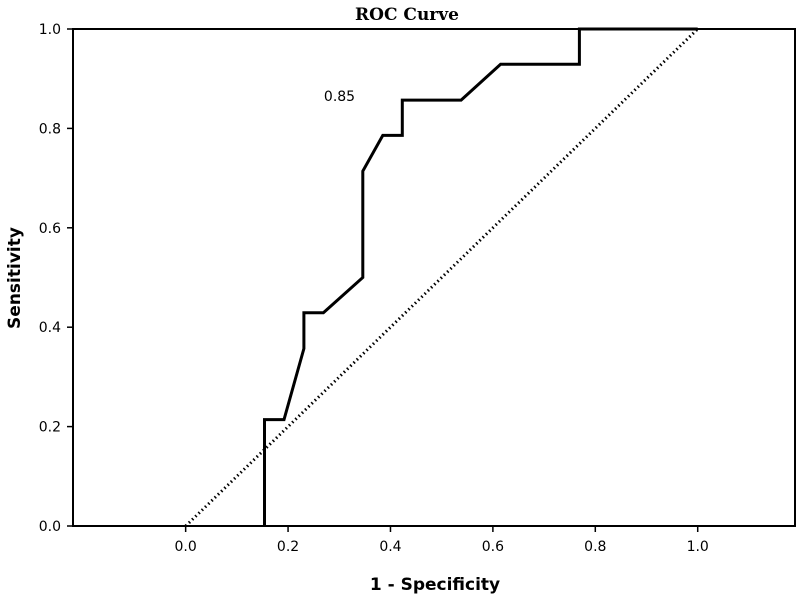 This screenshot has width=800, height=601. What do you see at coordinates (407, 15) in the screenshot?
I see `chart-title: ROC Curve` at bounding box center [407, 15].